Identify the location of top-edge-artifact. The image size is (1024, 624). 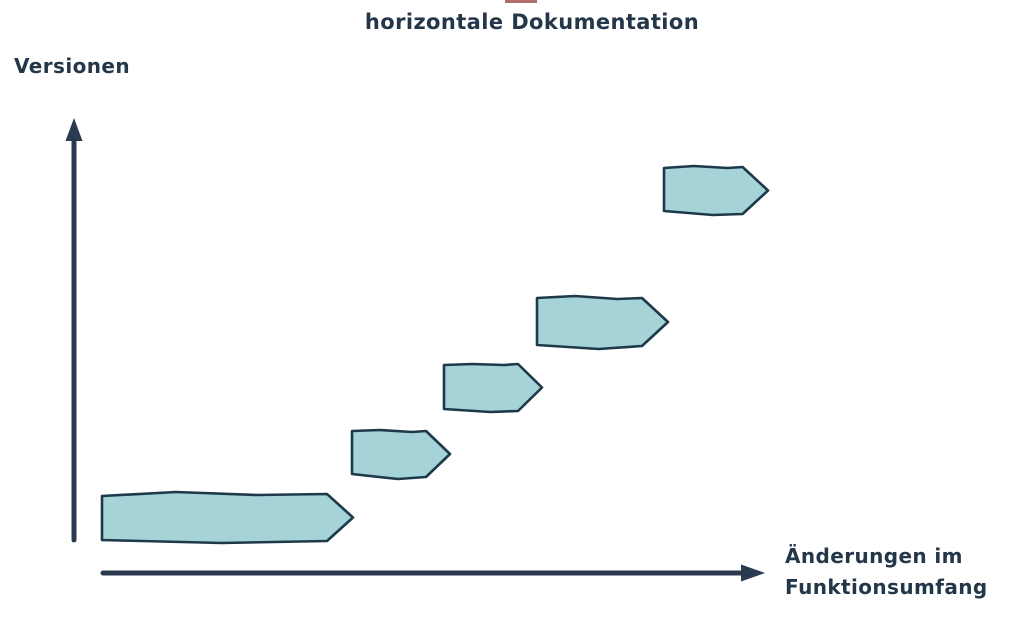
(521, 1).